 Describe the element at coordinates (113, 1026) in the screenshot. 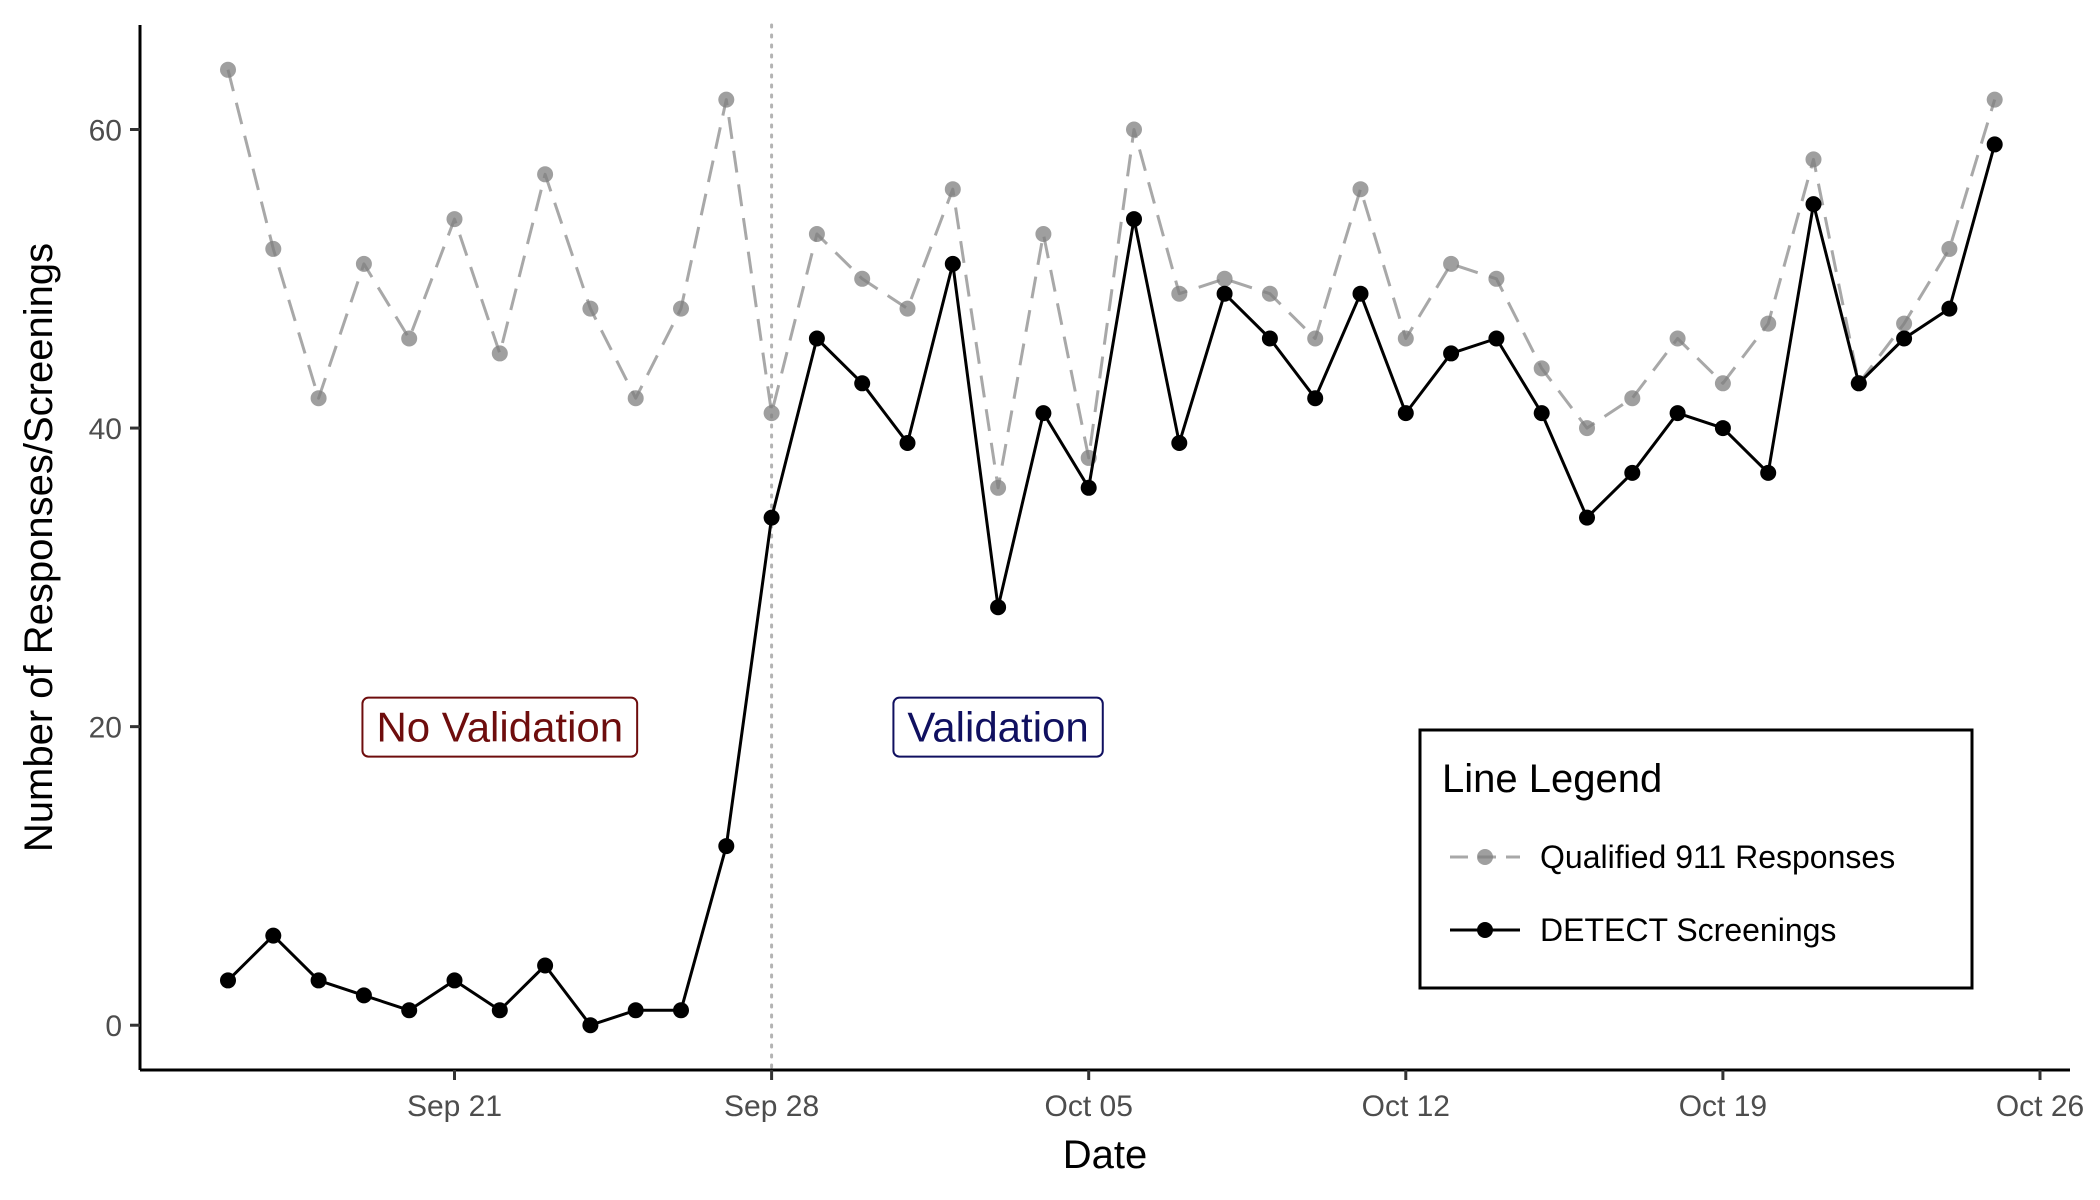

I see `y-tick-label: 0` at that location.